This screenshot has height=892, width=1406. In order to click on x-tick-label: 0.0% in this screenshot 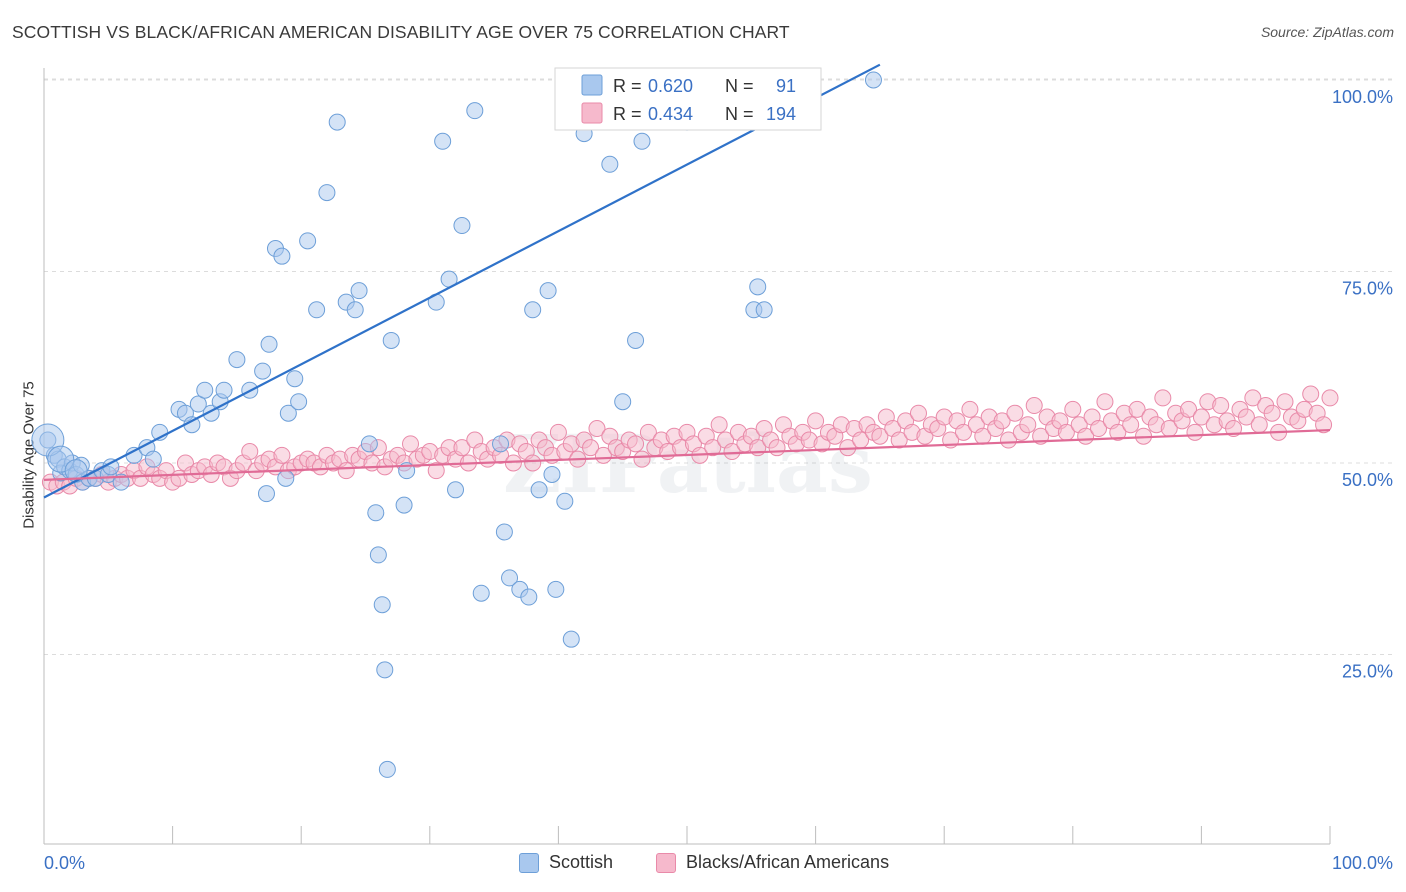, I will do `click(64, 863)`.